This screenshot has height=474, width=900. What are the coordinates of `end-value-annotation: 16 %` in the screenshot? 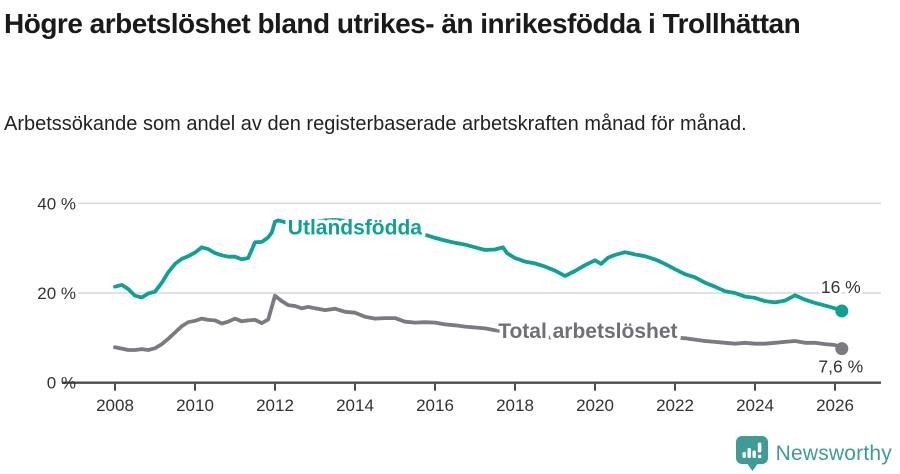 It's located at (841, 287).